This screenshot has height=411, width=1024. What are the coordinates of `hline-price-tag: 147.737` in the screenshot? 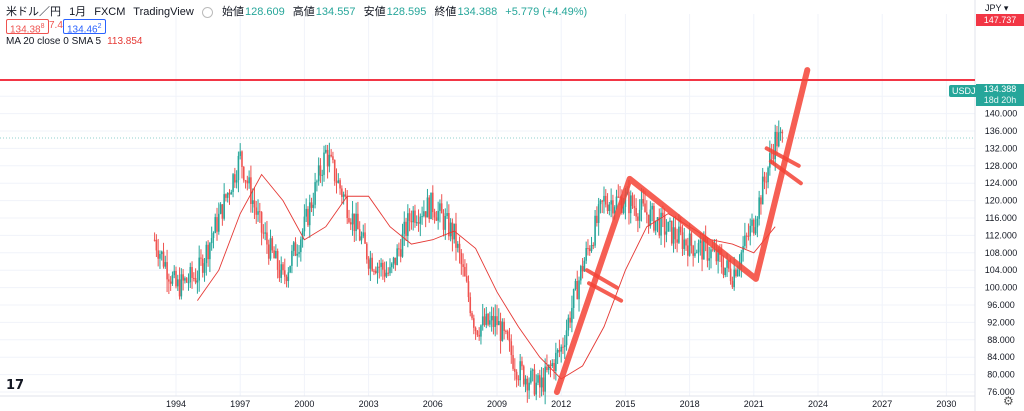 It's located at (1000, 20).